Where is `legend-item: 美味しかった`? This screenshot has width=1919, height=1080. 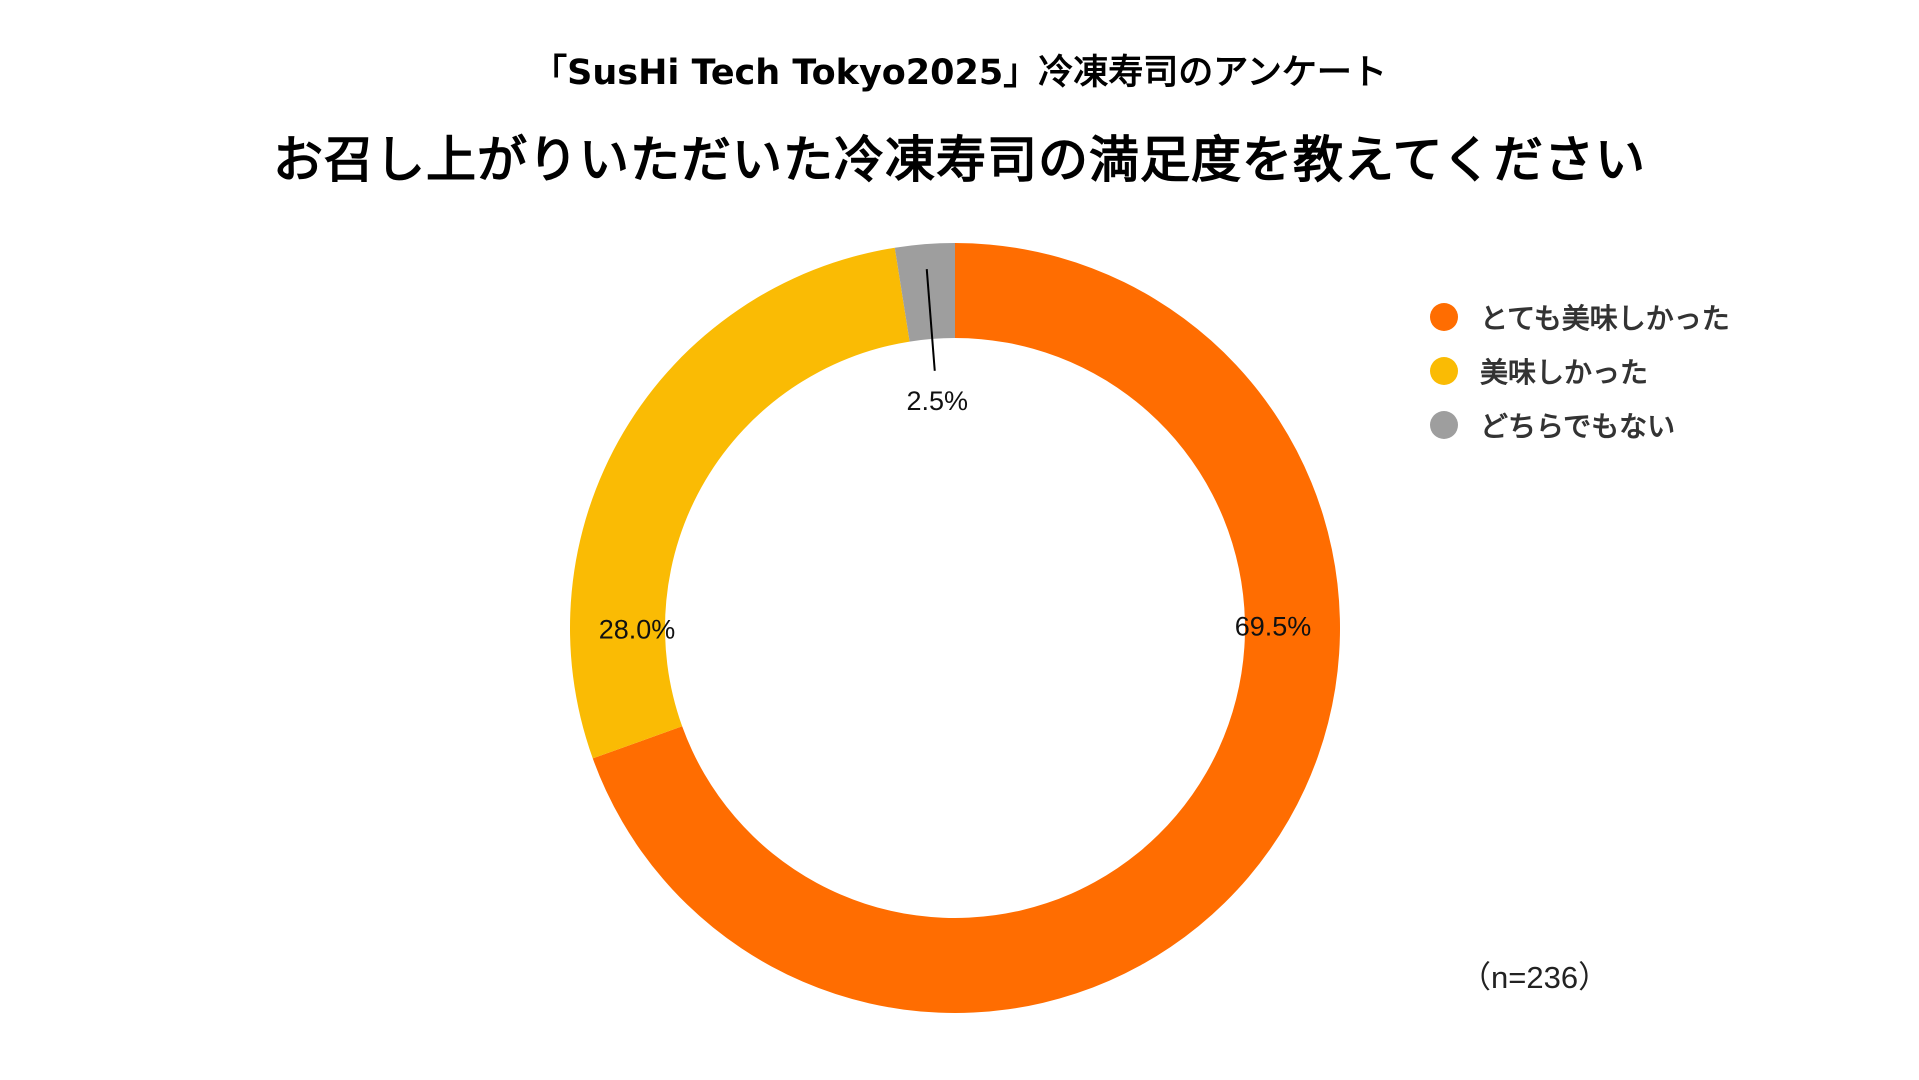
legend-item: 美味しかった is located at coordinates (1580, 371).